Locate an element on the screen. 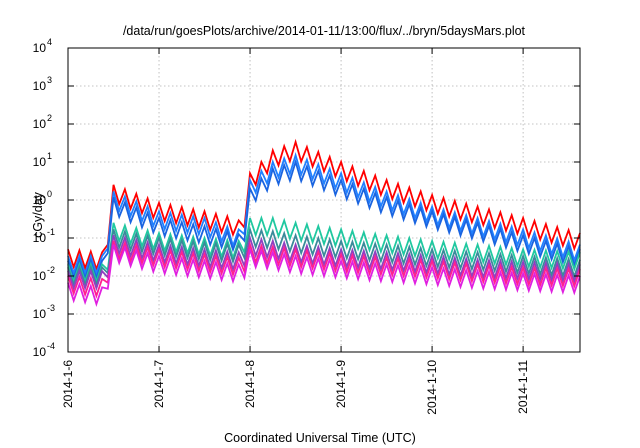  y-tick-exponent: -1 is located at coordinates (51, 232).